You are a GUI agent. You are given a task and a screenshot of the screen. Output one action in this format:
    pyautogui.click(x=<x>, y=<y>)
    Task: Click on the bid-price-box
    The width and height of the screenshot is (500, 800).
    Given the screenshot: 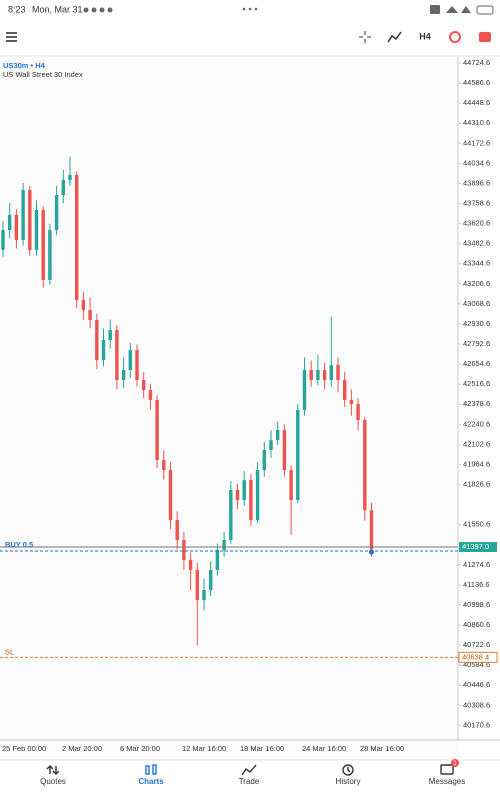 What is the action you would take?
    pyautogui.click(x=478, y=546)
    